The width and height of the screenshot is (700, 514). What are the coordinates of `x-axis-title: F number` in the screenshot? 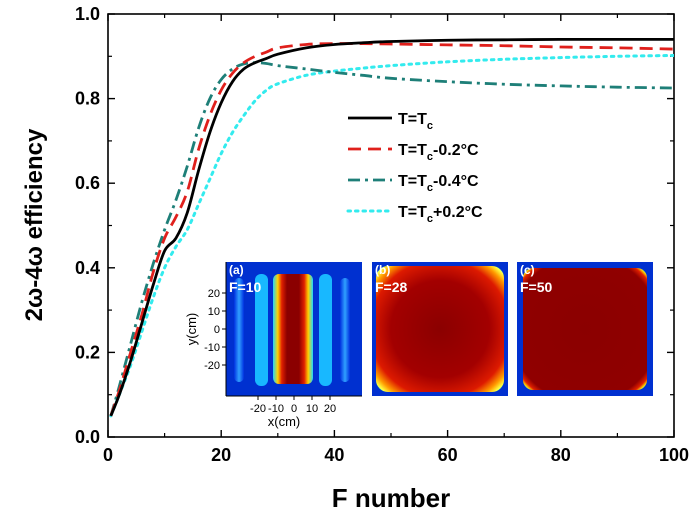 It's located at (391, 498).